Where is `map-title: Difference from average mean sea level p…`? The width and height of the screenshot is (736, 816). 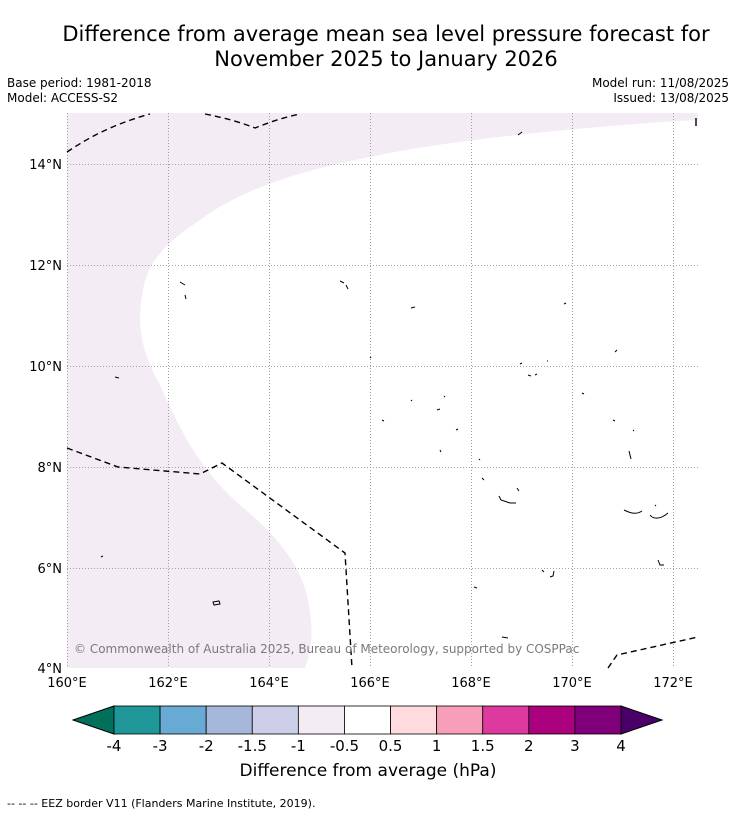
map-title: Difference from average mean sea level p… is located at coordinates (386, 47).